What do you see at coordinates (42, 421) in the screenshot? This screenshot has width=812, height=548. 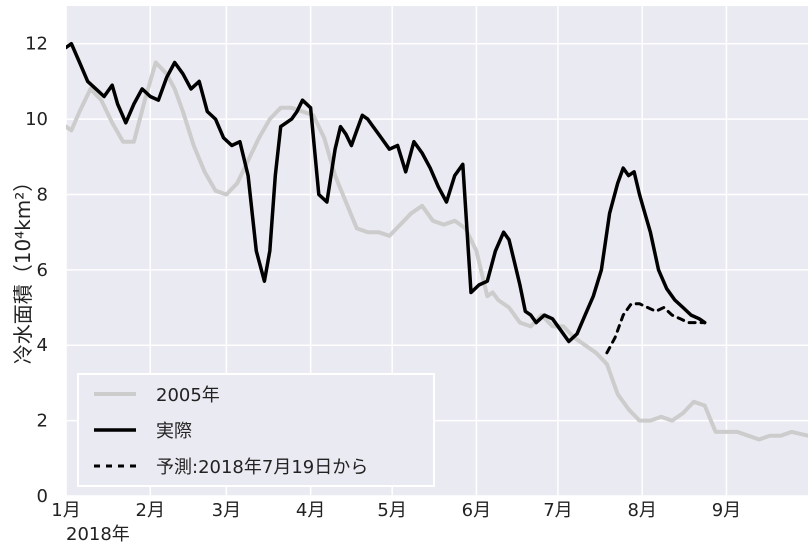 I see `y-tick-label: 2` at bounding box center [42, 421].